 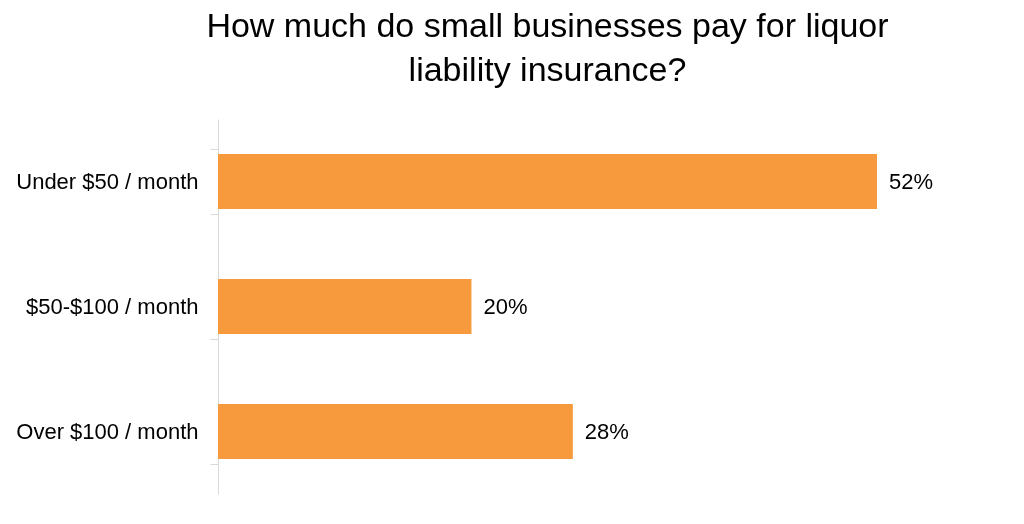 I want to click on y-tick-label: Over $100 / month, so click(x=107, y=431).